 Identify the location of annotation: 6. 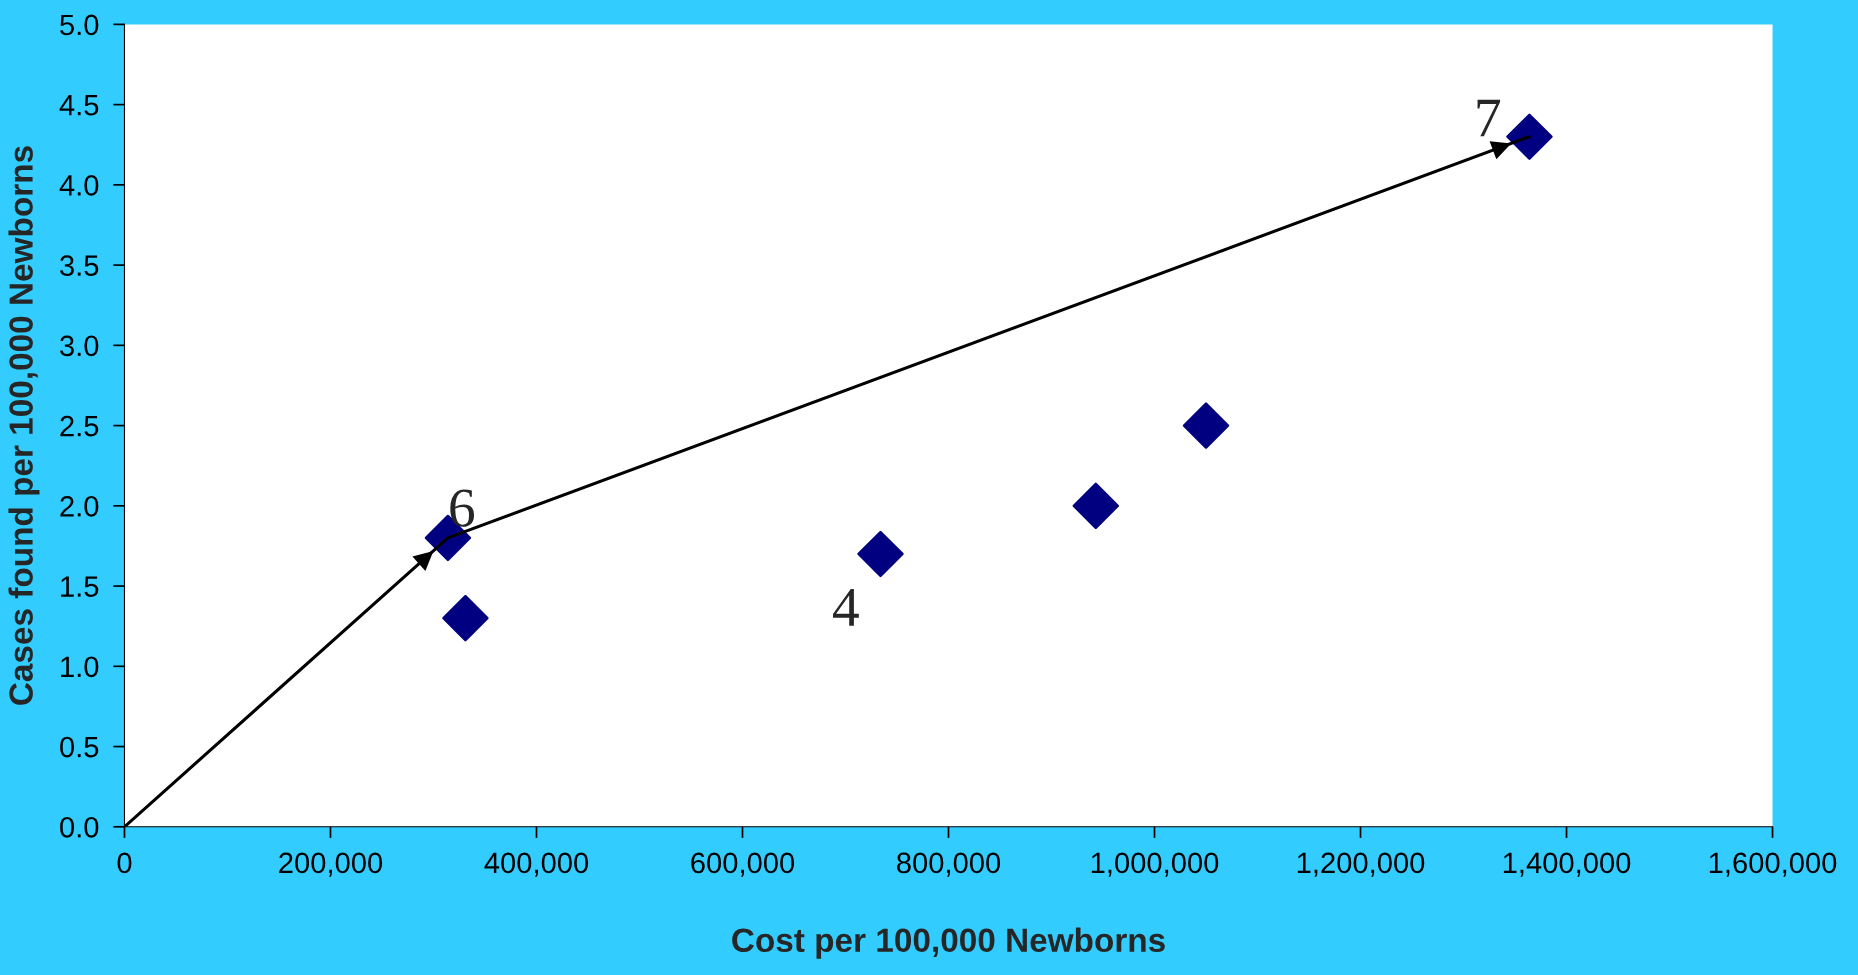
(462, 508).